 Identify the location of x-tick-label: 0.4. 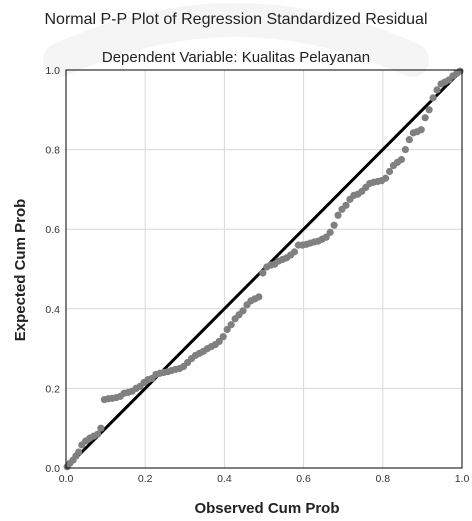
(224, 479).